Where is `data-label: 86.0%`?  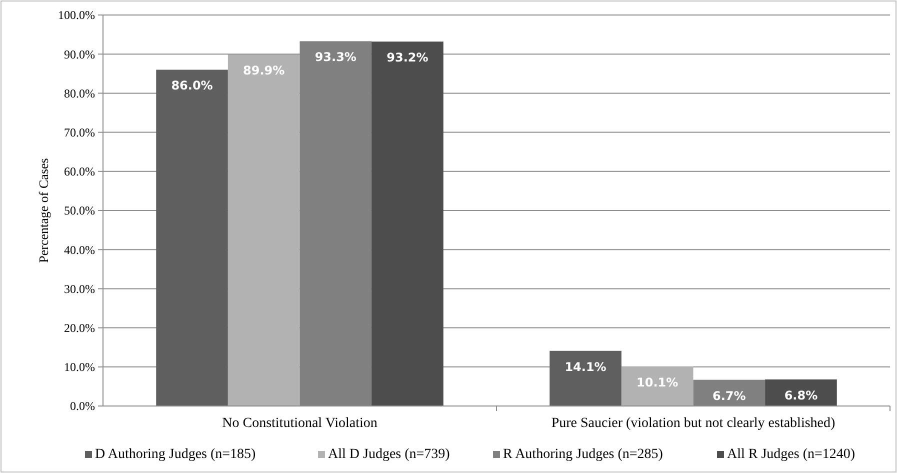 data-label: 86.0% is located at coordinates (192, 85).